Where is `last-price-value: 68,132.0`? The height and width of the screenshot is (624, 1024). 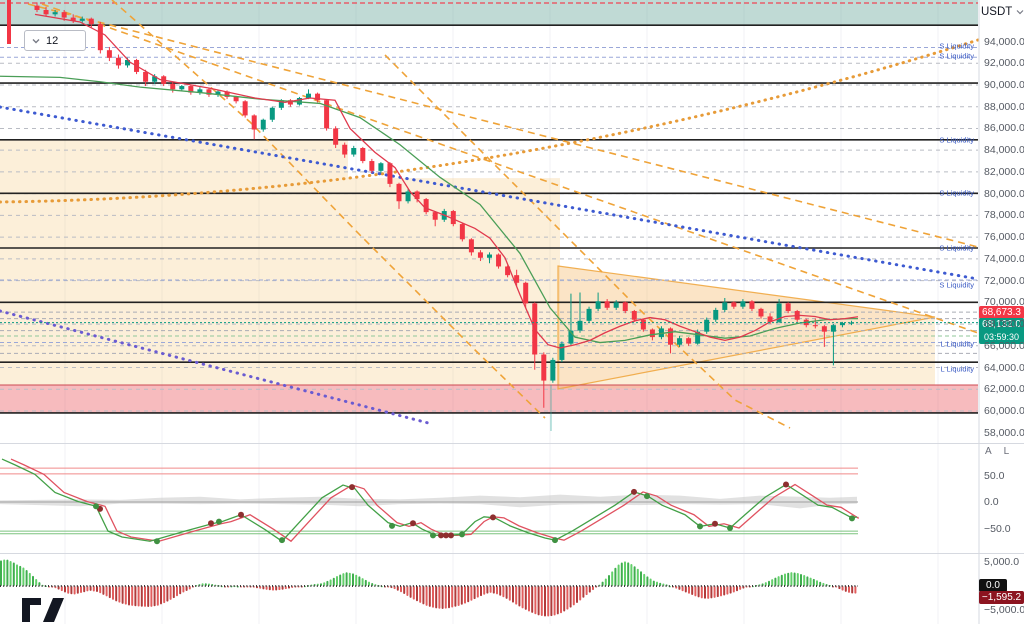
last-price-value: 68,132.0 is located at coordinates (1001, 324).